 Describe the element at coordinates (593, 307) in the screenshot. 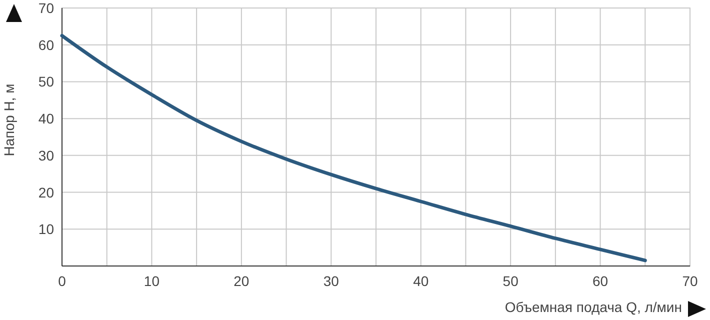

I see `x-axis-title: Объемная подача Q, л/мин` at that location.